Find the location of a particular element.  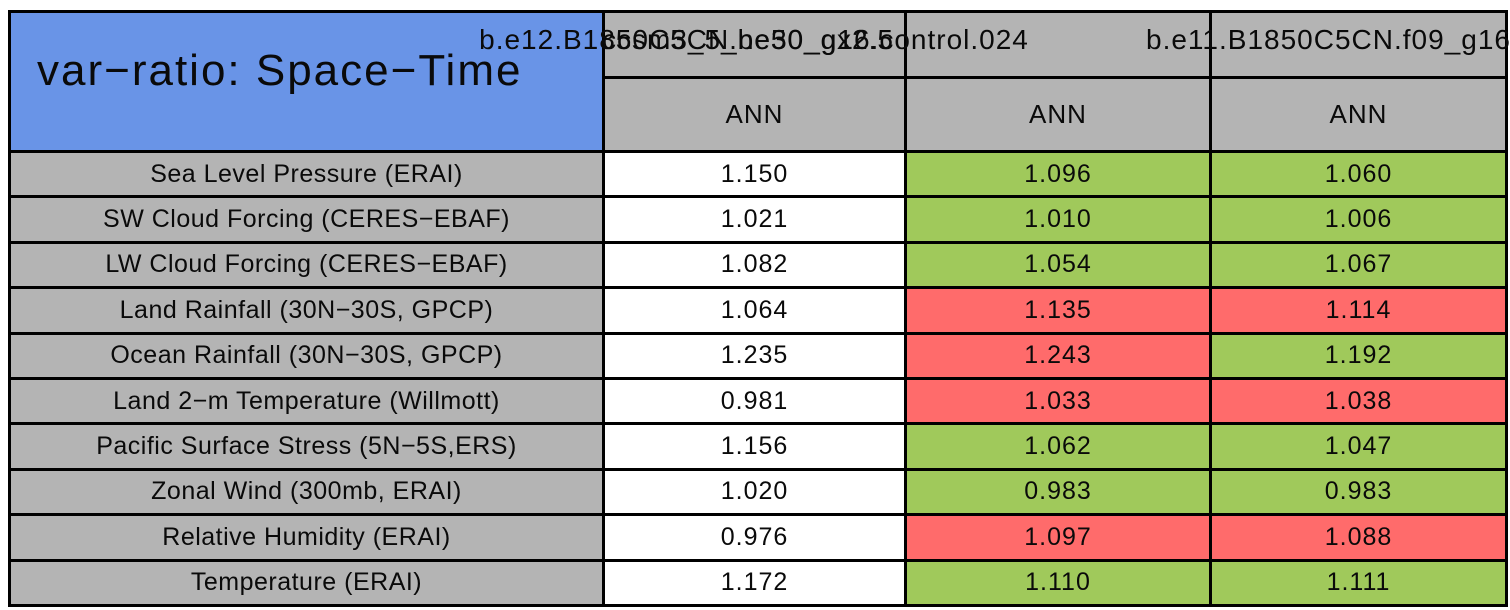

value-cell: 1.088 is located at coordinates (1358, 537).